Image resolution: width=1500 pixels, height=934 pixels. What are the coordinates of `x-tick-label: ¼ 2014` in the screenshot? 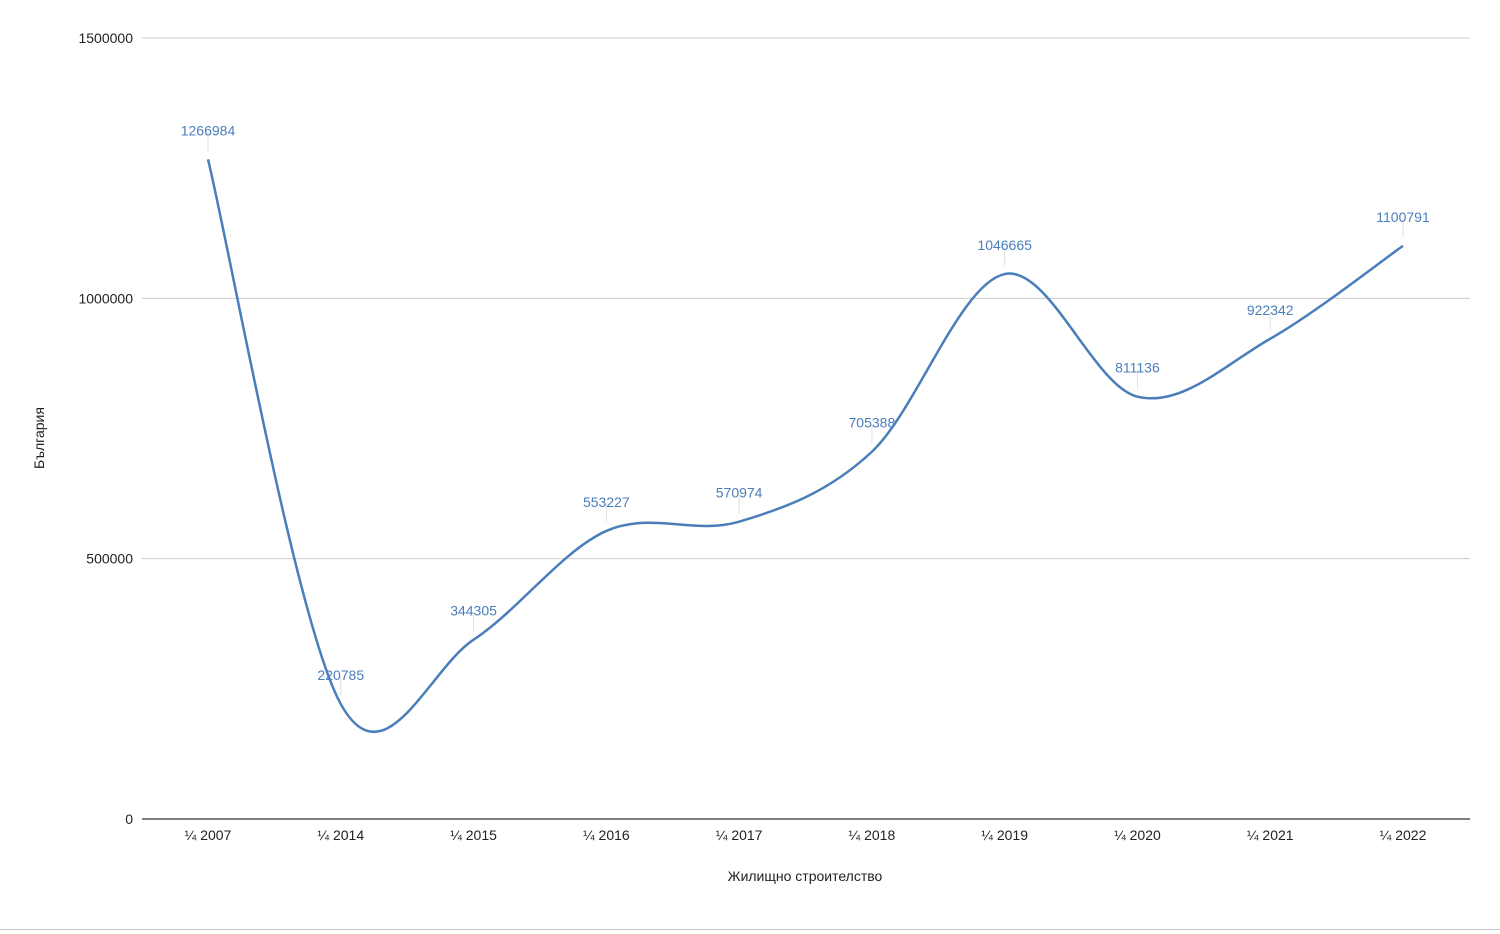 It's located at (340, 835).